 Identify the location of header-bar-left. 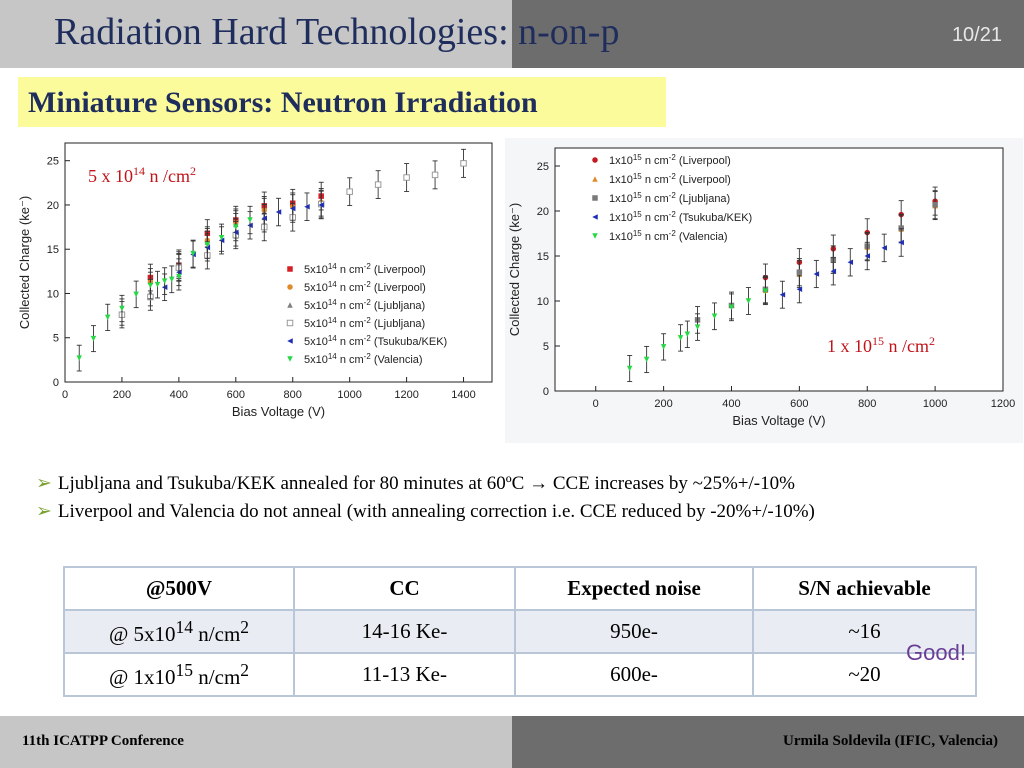
(256, 34).